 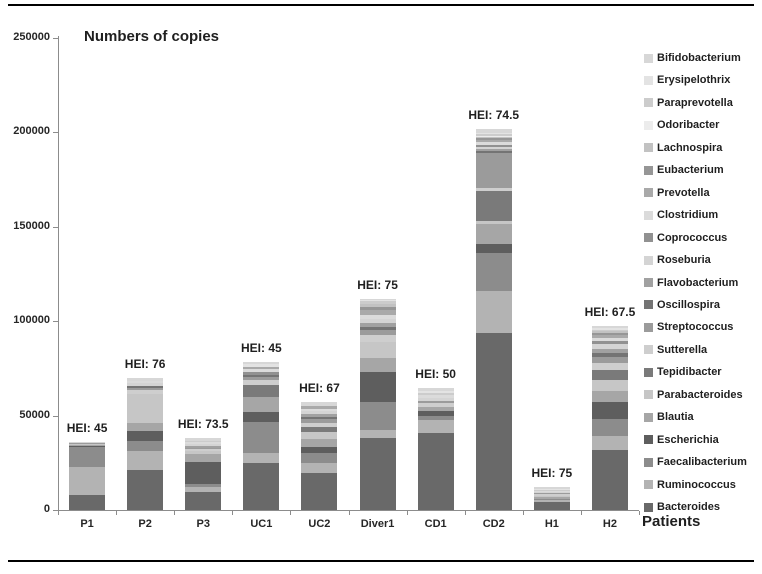 What do you see at coordinates (703, 507) in the screenshot?
I see `legend-item-bacteroides: Bacteroides` at bounding box center [703, 507].